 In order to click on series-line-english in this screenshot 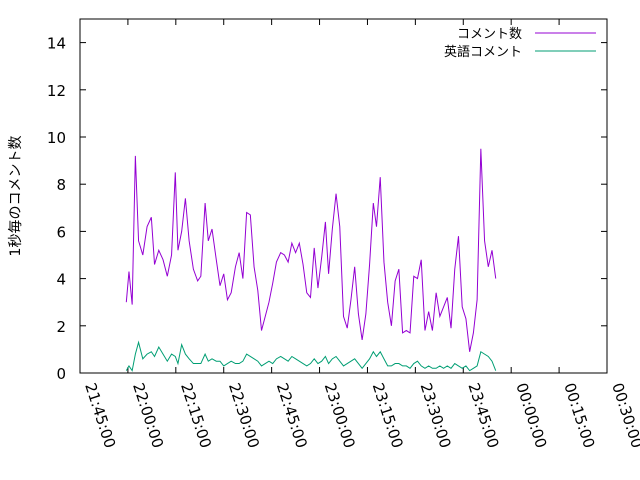, I will do `click(311, 356)`.